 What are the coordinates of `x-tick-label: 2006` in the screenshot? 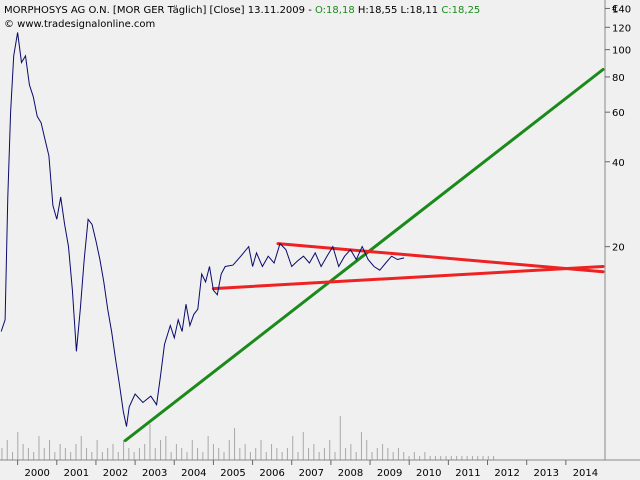 It's located at (271, 473).